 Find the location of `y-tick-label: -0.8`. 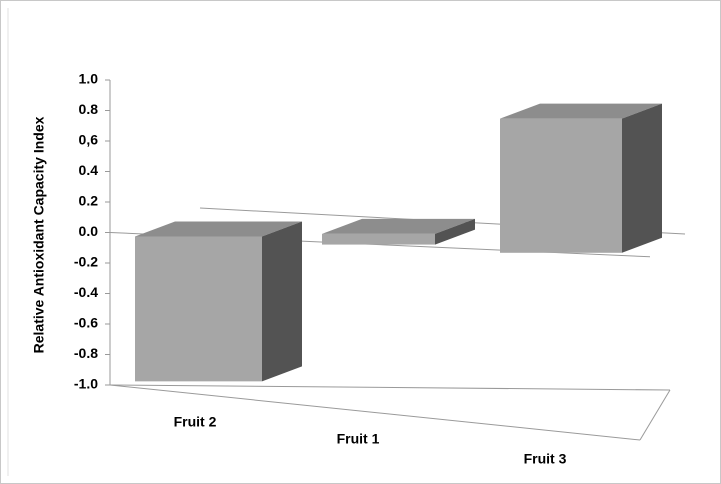

y-tick-label: -0.8 is located at coordinates (86, 353).